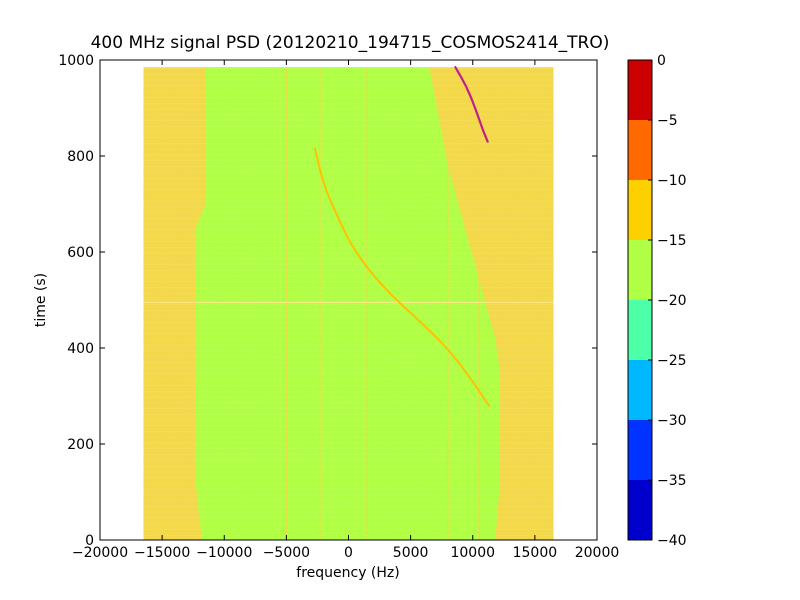 The height and width of the screenshot is (600, 800). What do you see at coordinates (80, 349) in the screenshot?
I see `y-tick-label: 400` at bounding box center [80, 349].